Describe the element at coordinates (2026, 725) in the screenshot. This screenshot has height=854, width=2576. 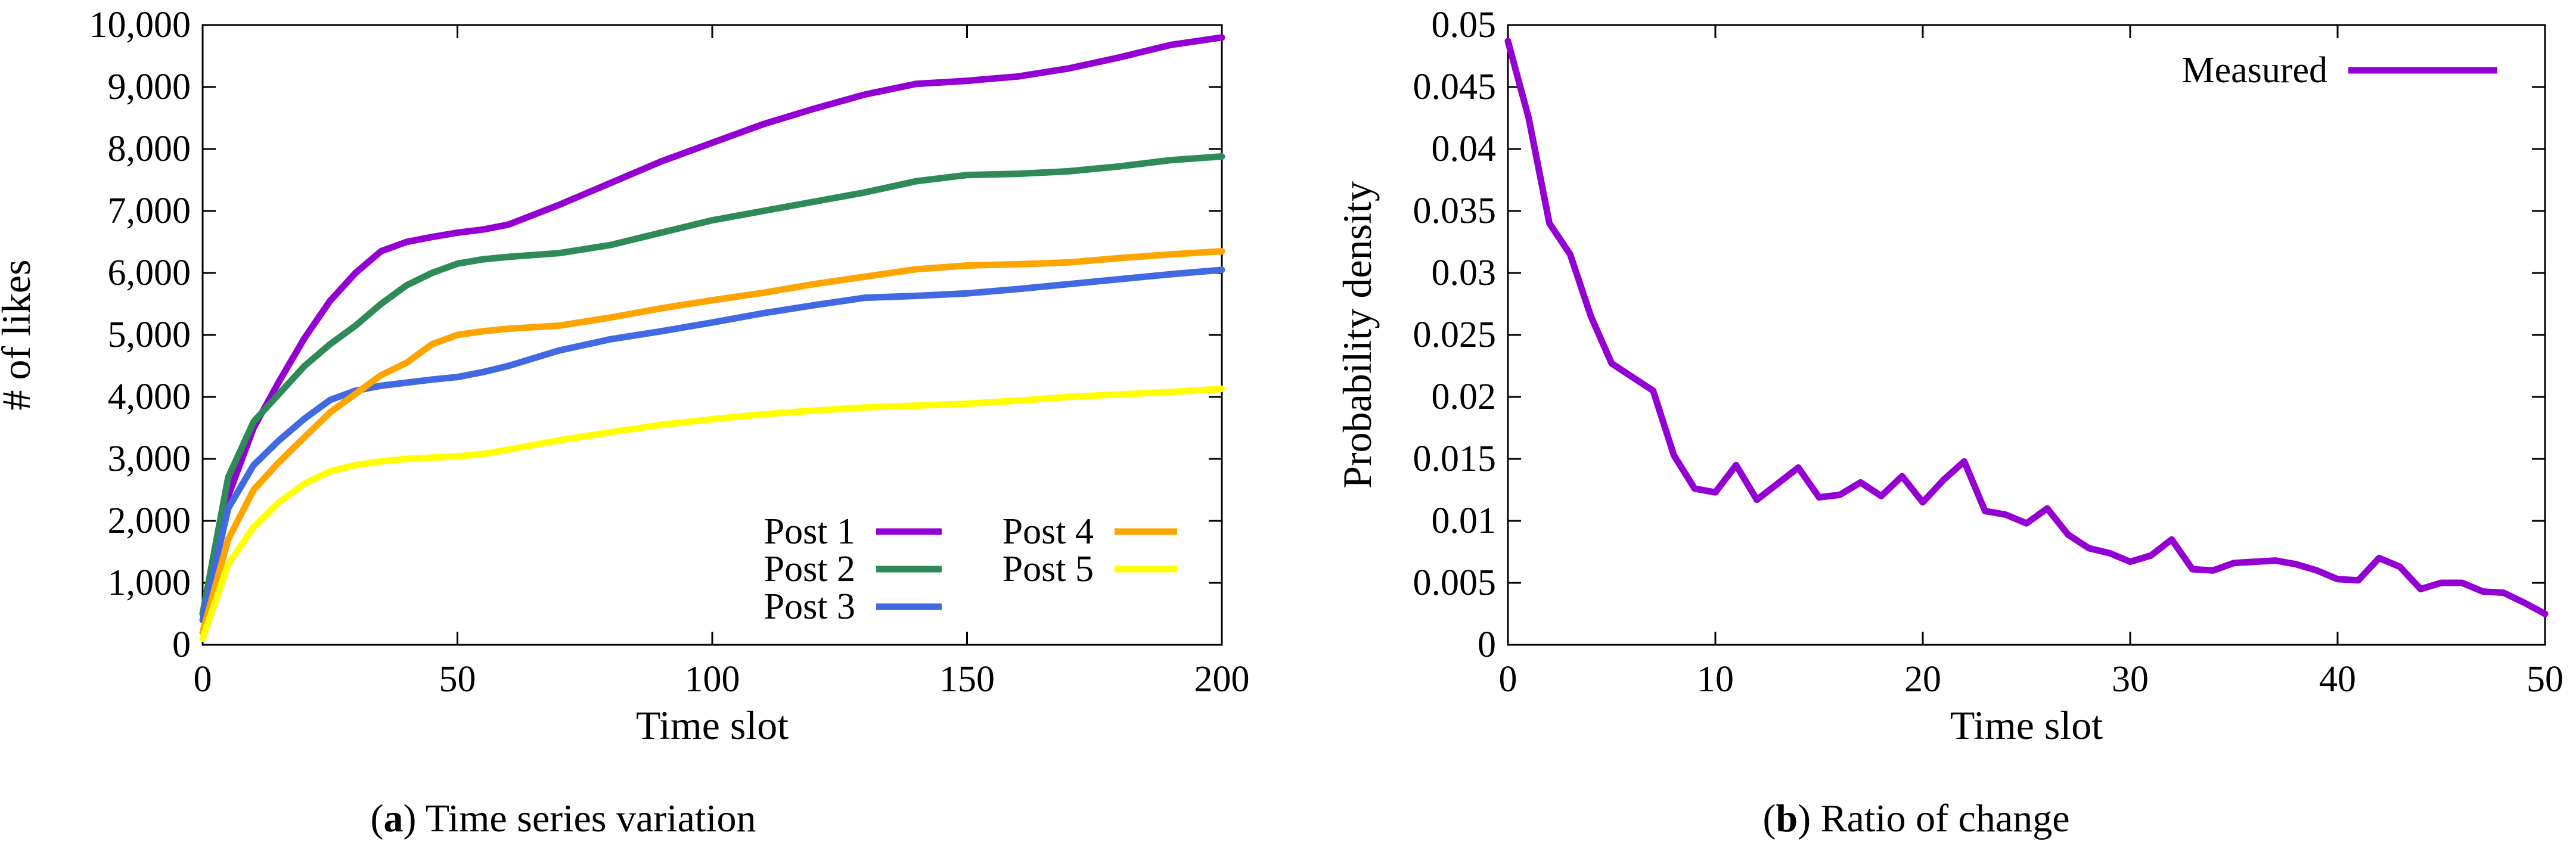
I see `c1-x-axis-title: Time slot` at that location.